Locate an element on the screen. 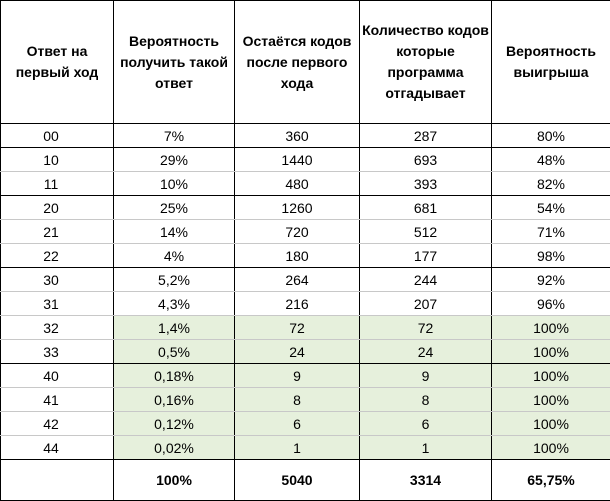 Image resolution: width=610 pixels, height=501 pixels. table-cell: 0,16% is located at coordinates (174, 400).